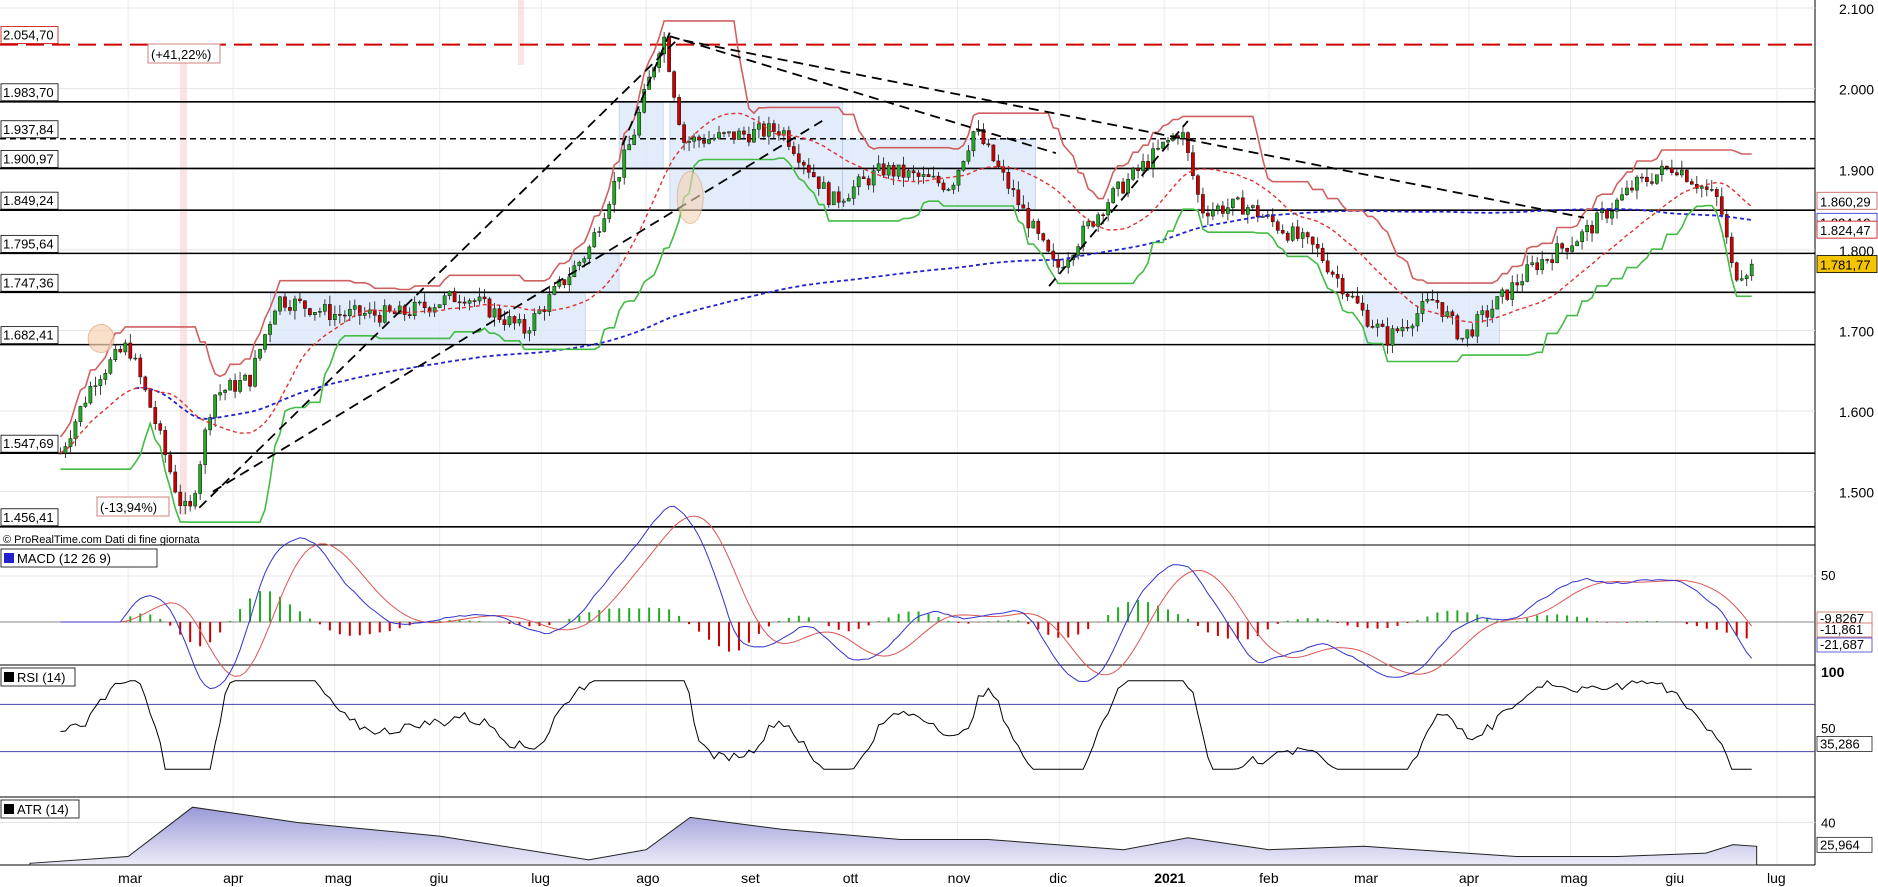 The width and height of the screenshot is (1878, 887). What do you see at coordinates (233, 878) in the screenshot?
I see `month-label: apr` at bounding box center [233, 878].